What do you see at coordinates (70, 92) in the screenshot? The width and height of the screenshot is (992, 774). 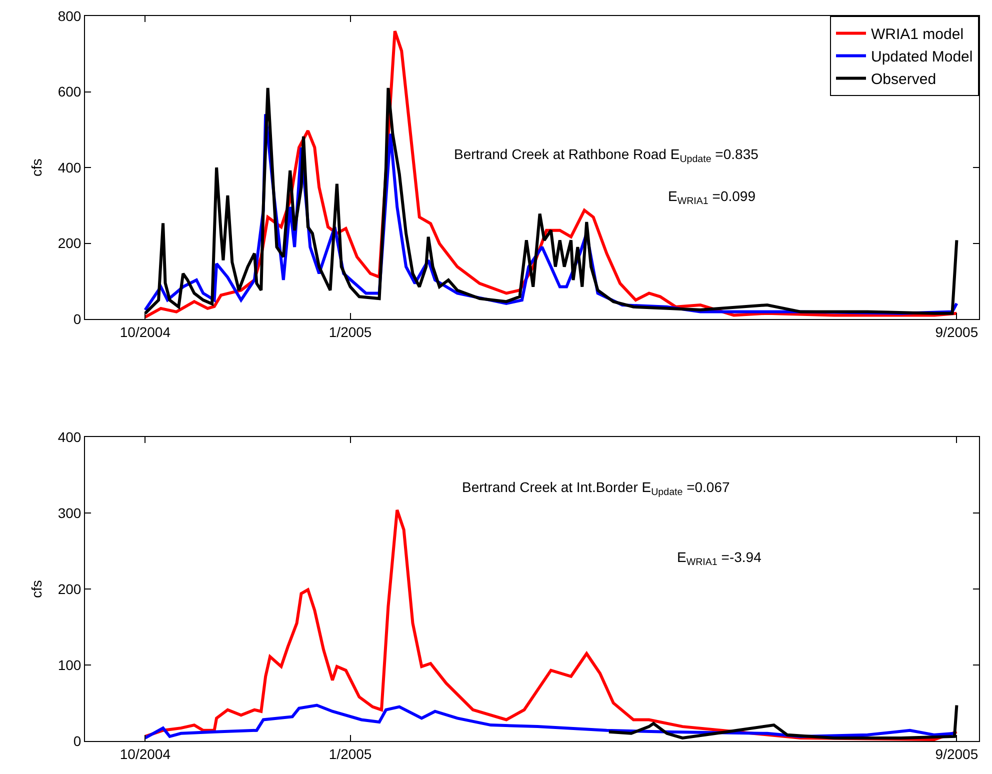 I see `y-tick-label: 600` at bounding box center [70, 92].